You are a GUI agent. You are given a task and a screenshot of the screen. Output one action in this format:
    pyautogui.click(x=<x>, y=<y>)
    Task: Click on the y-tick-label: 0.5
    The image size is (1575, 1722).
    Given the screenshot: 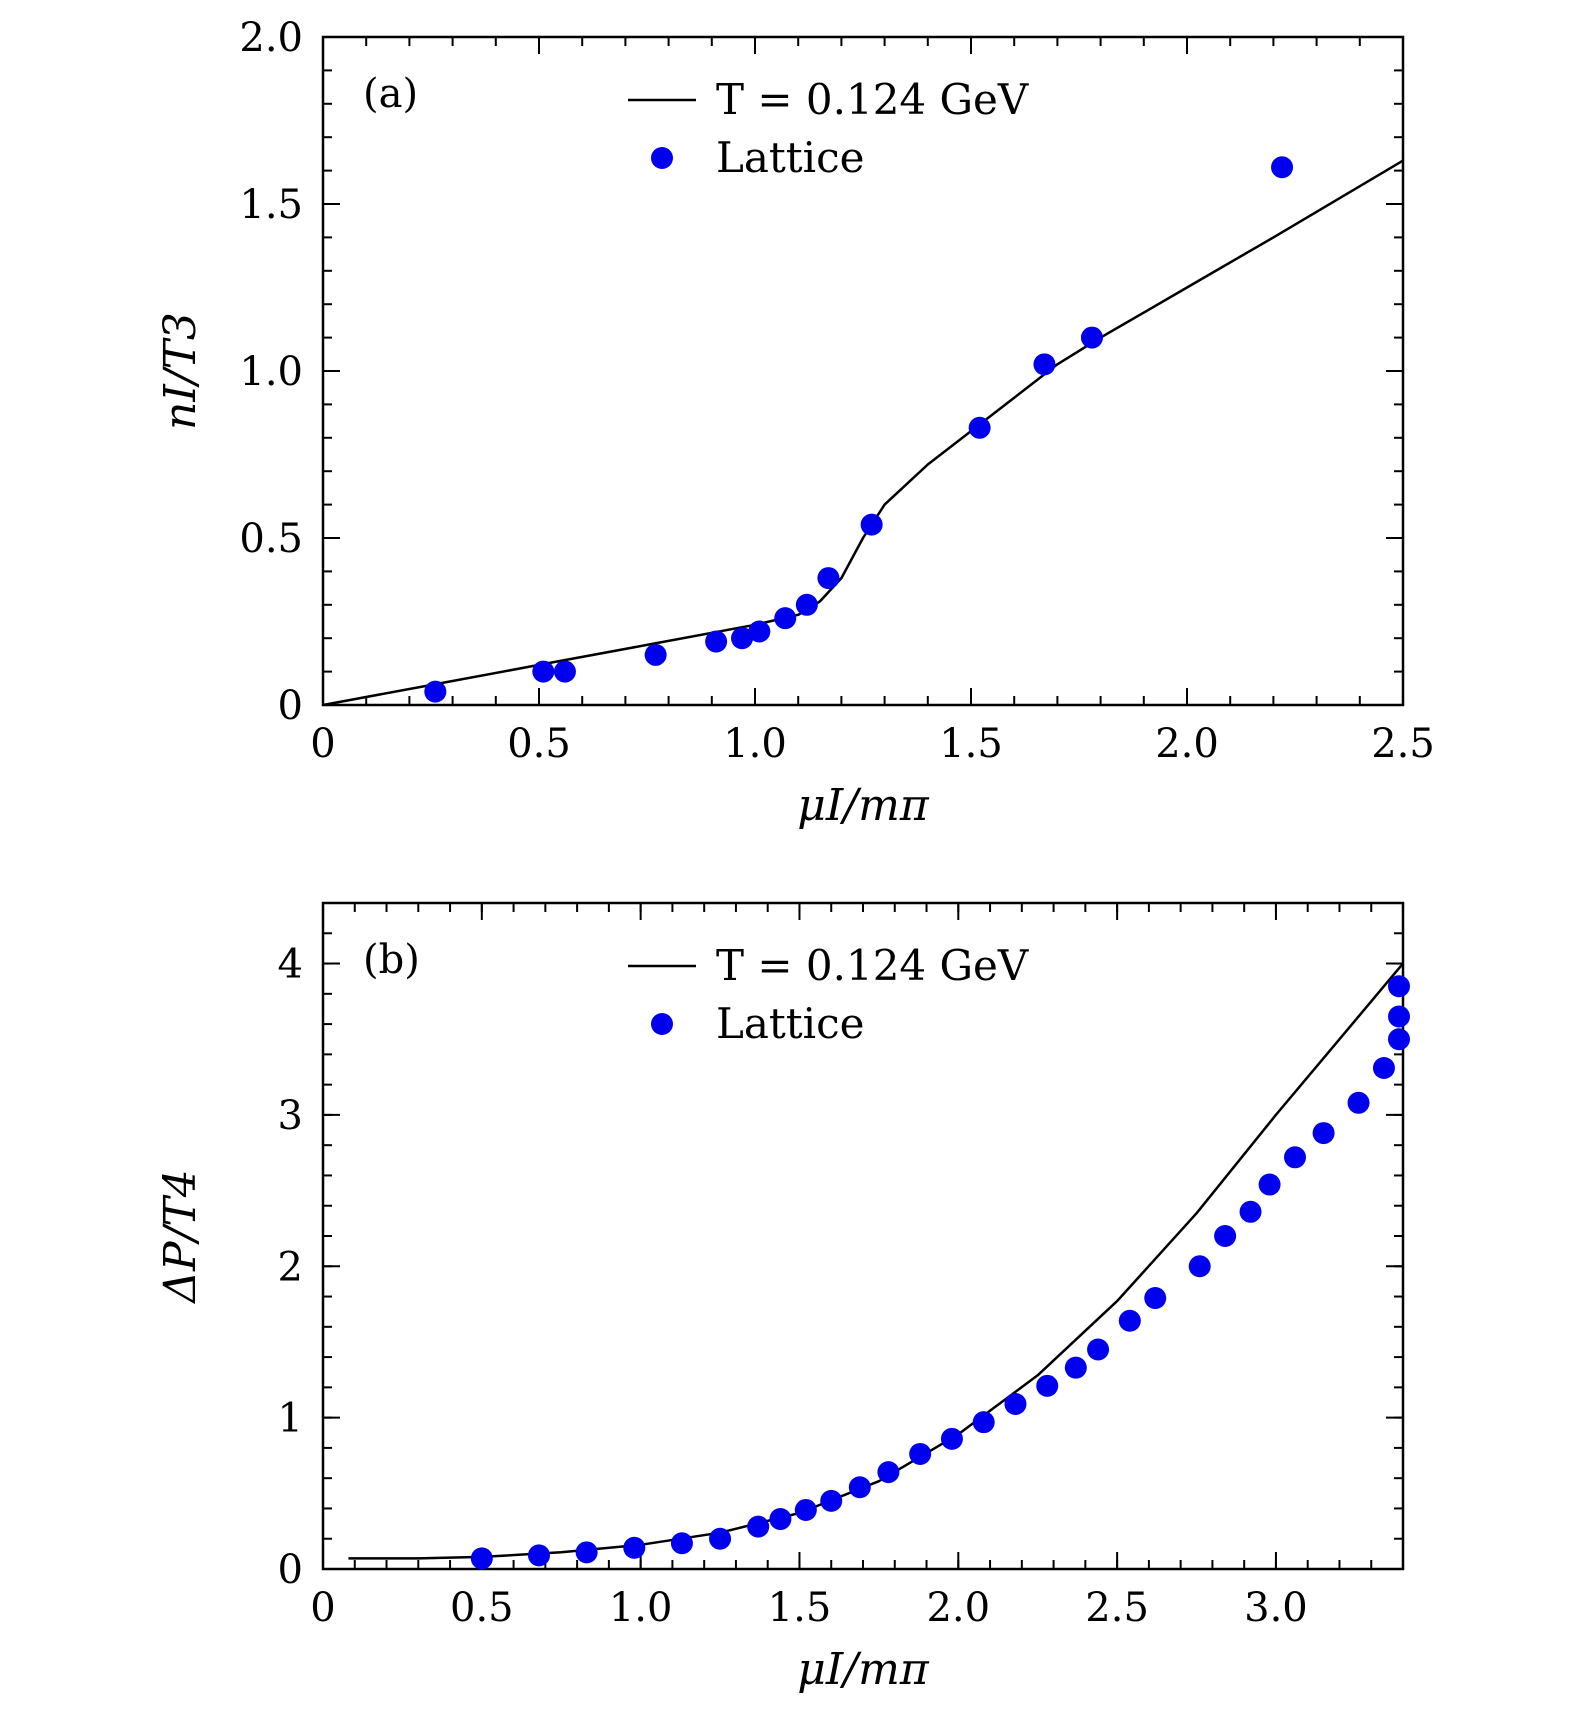 What is the action you would take?
    pyautogui.click(x=271, y=539)
    